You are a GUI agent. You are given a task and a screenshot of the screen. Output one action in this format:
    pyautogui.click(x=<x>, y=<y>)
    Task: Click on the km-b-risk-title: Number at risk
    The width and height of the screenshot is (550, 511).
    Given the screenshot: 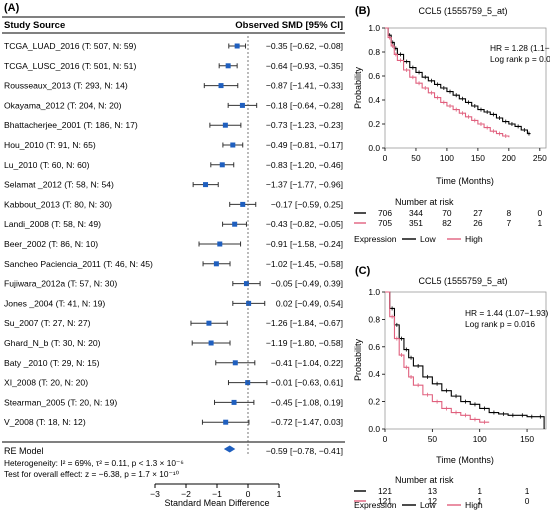 What is the action you would take?
    pyautogui.click(x=424, y=202)
    